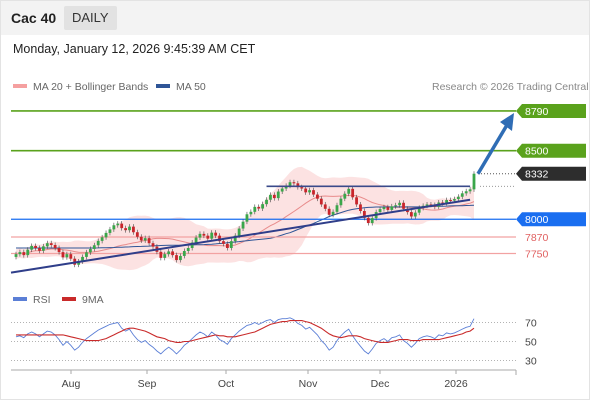 Image resolution: width=590 pixels, height=400 pixels. I want to click on ma50-swatch, so click(163, 86).